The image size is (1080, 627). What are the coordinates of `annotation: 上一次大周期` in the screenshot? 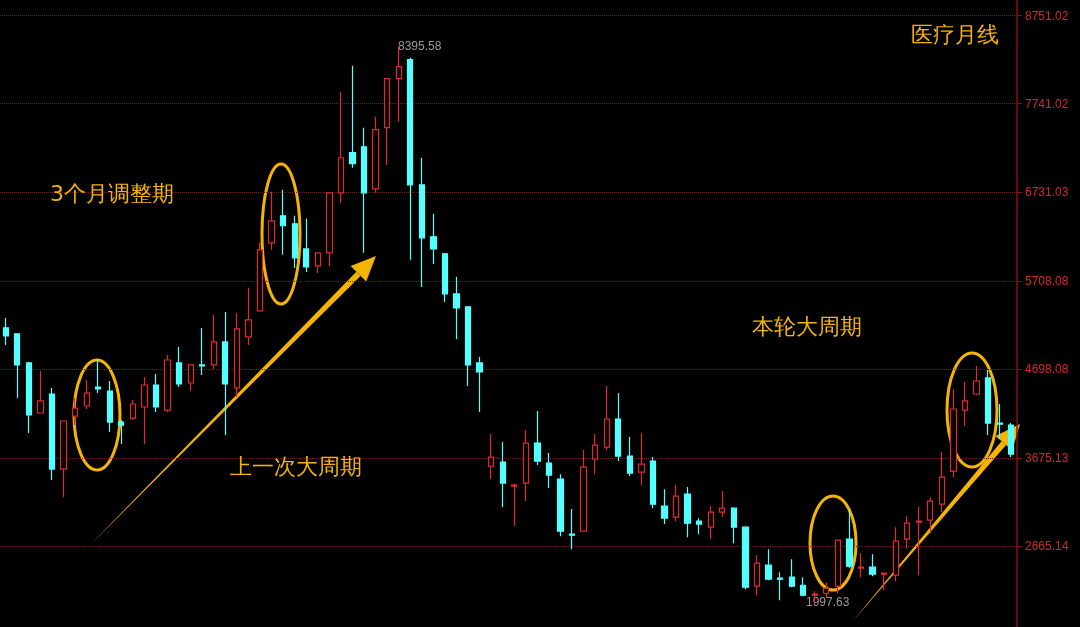 It's located at (296, 466).